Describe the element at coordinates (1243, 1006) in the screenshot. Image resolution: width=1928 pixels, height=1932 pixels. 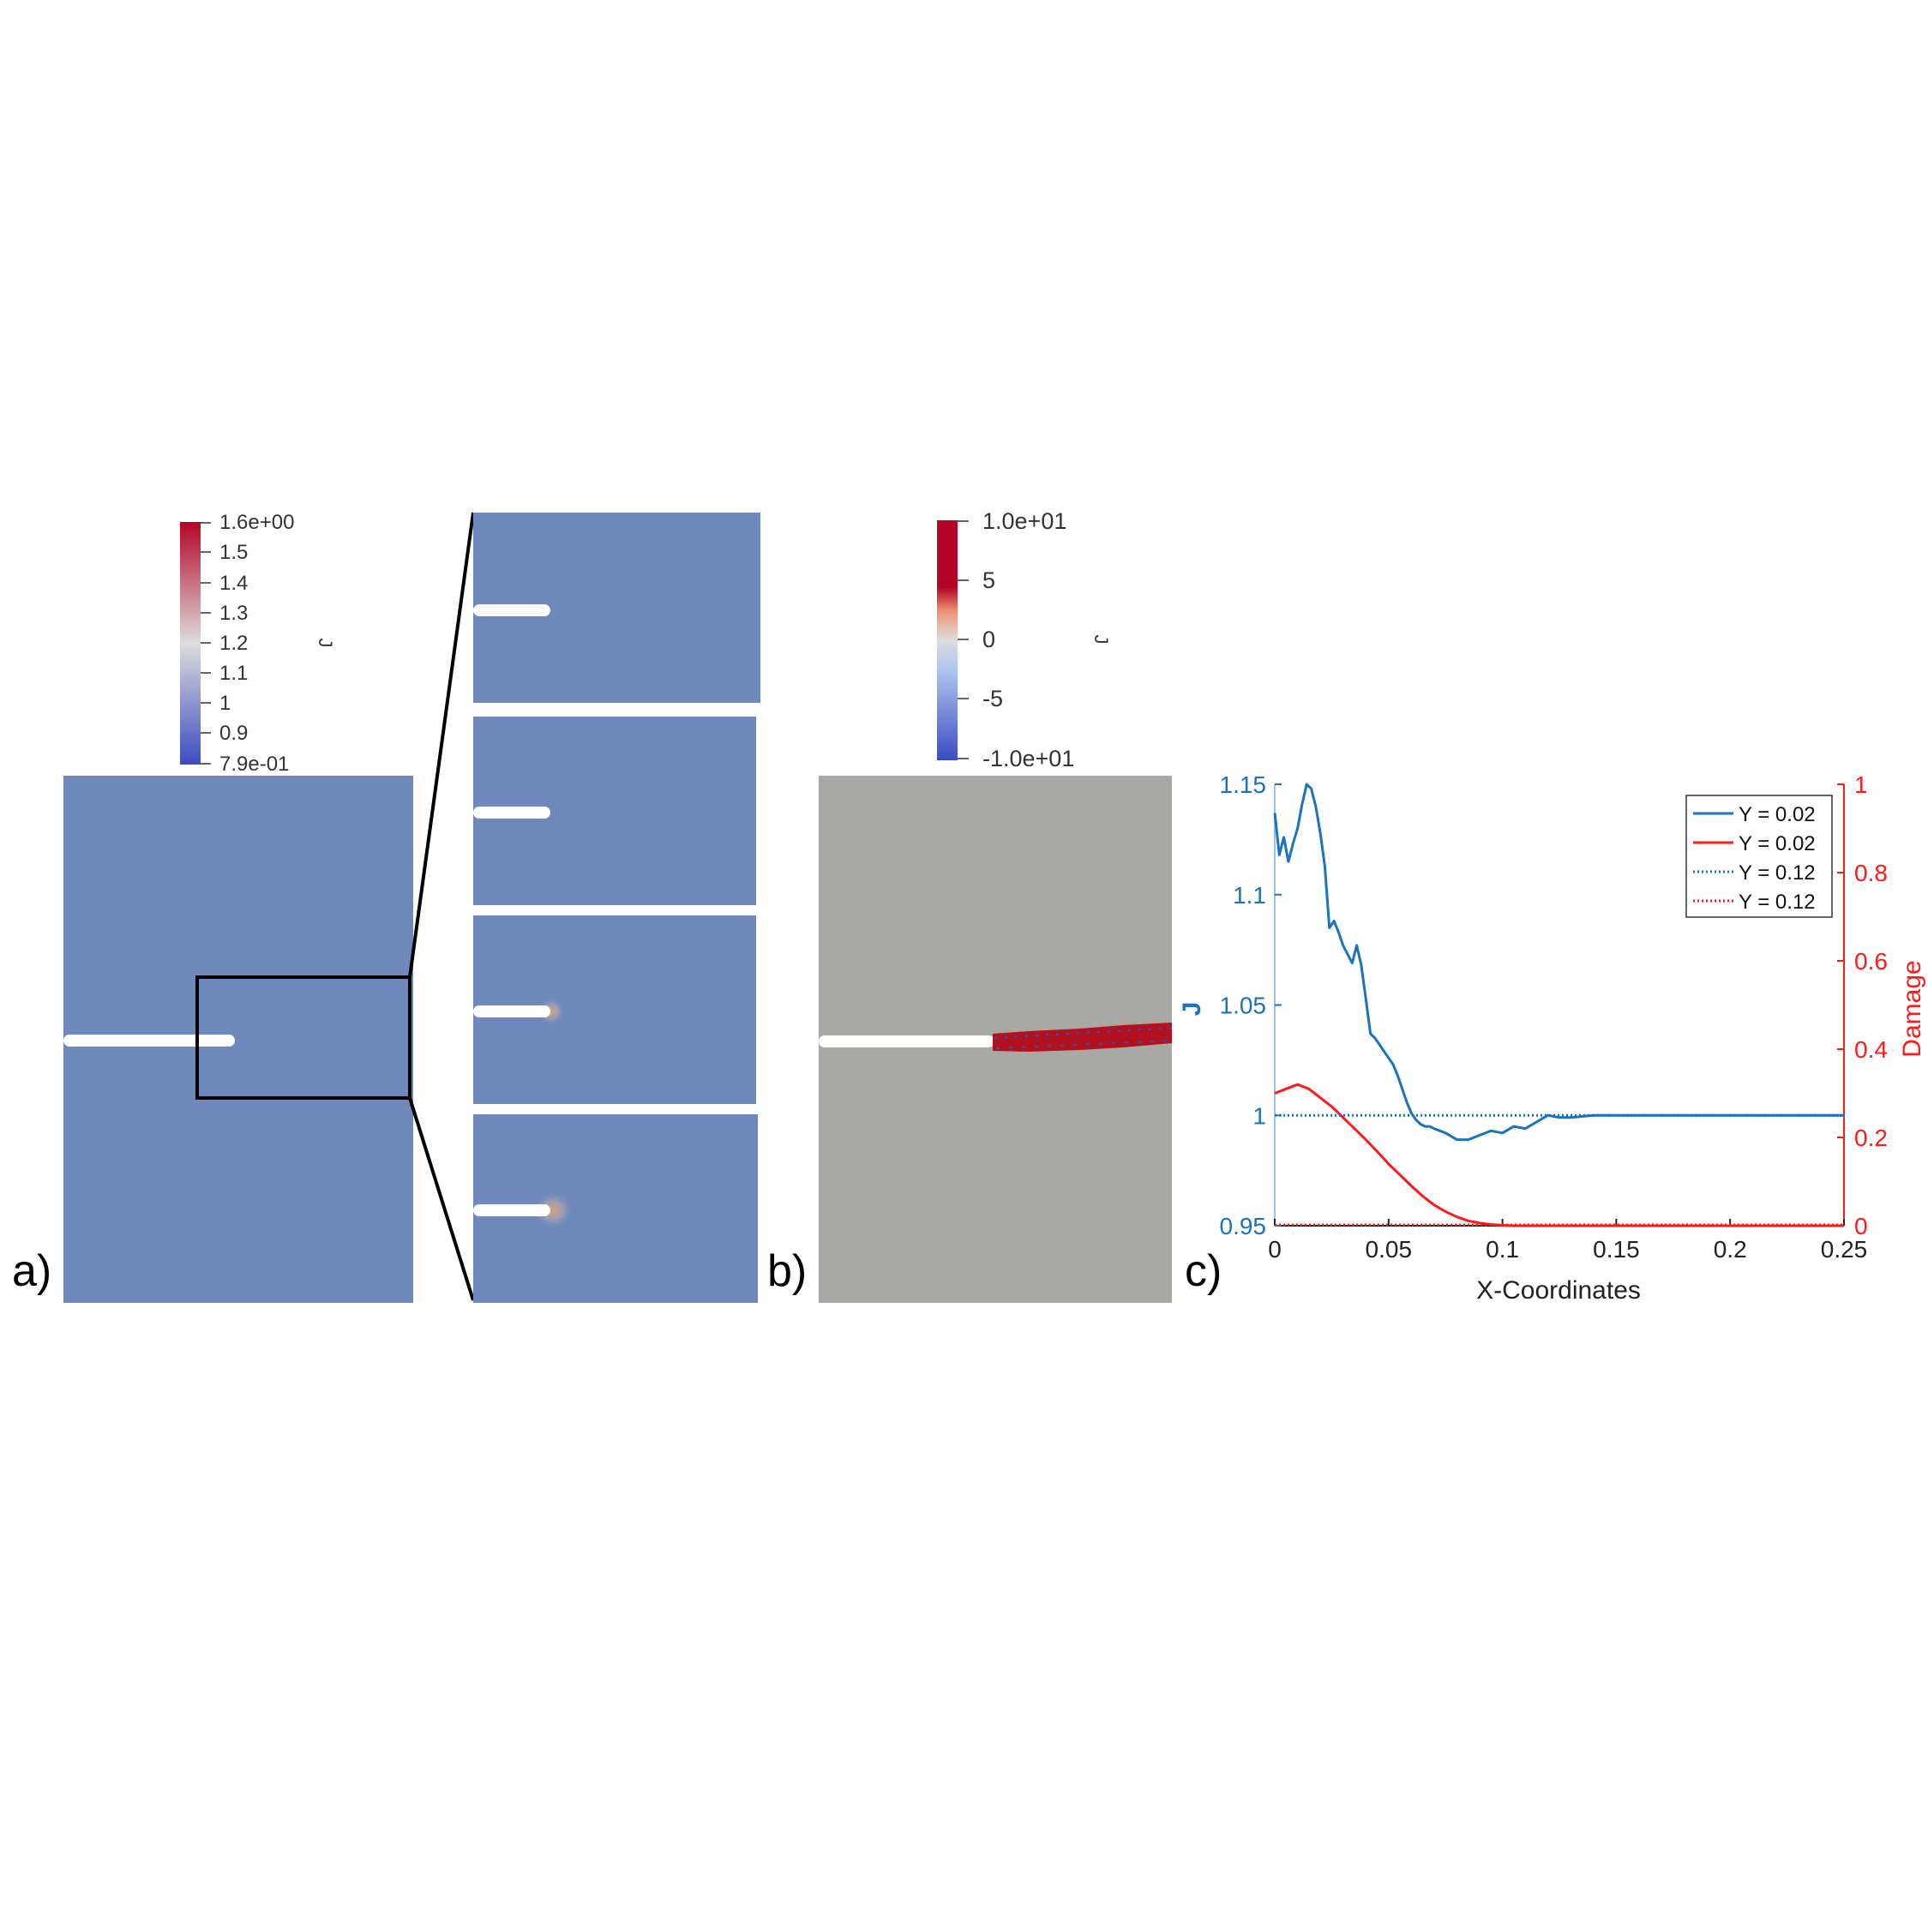
I see `y-tick-label: 1.05` at that location.